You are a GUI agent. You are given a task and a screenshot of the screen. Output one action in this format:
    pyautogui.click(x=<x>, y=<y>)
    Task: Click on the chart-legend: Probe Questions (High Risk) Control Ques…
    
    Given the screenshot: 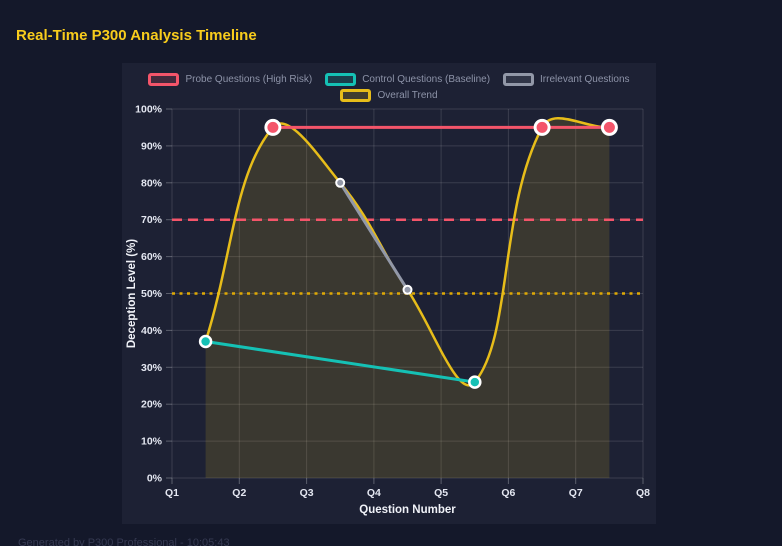 What is the action you would take?
    pyautogui.click(x=389, y=87)
    